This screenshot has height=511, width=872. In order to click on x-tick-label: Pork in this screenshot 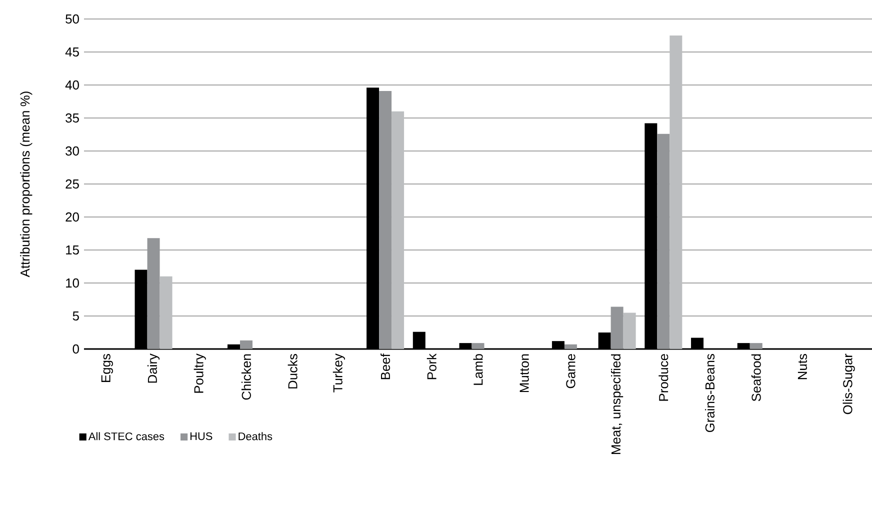, I will do `click(431, 366)`.